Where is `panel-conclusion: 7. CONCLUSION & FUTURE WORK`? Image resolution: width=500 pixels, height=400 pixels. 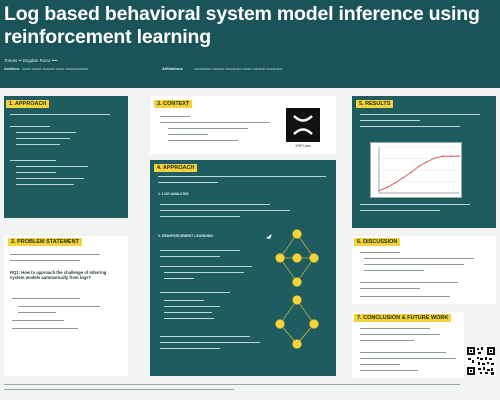 panel-conclusion: 7. CONCLUSION & FUTURE WORK is located at coordinates (408, 345).